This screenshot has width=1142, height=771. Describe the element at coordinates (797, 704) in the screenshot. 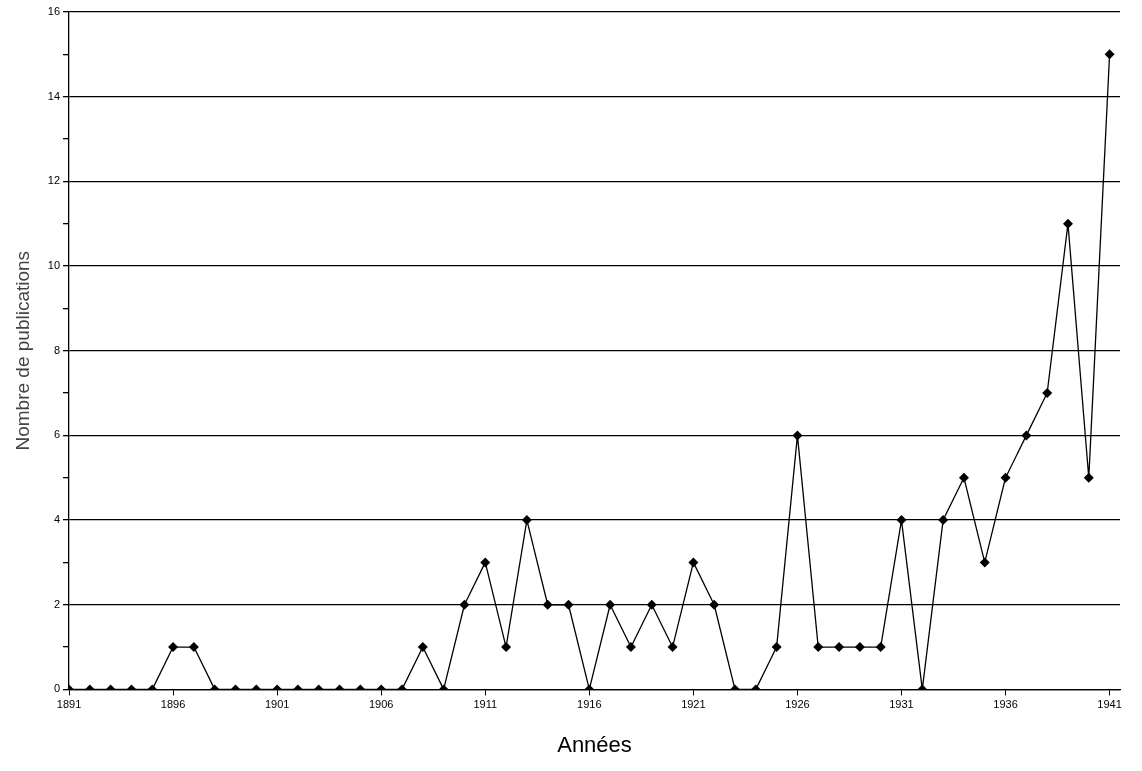

I see `x-tick-label: 1926` at that location.